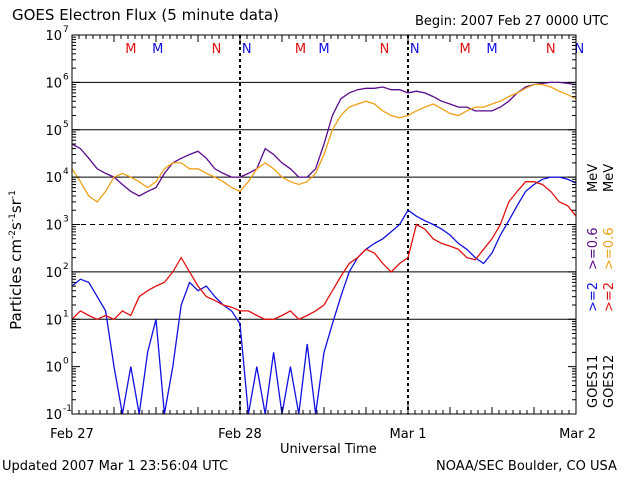  Describe the element at coordinates (66, 314) in the screenshot. I see `y-tick-exponent: 1` at that location.